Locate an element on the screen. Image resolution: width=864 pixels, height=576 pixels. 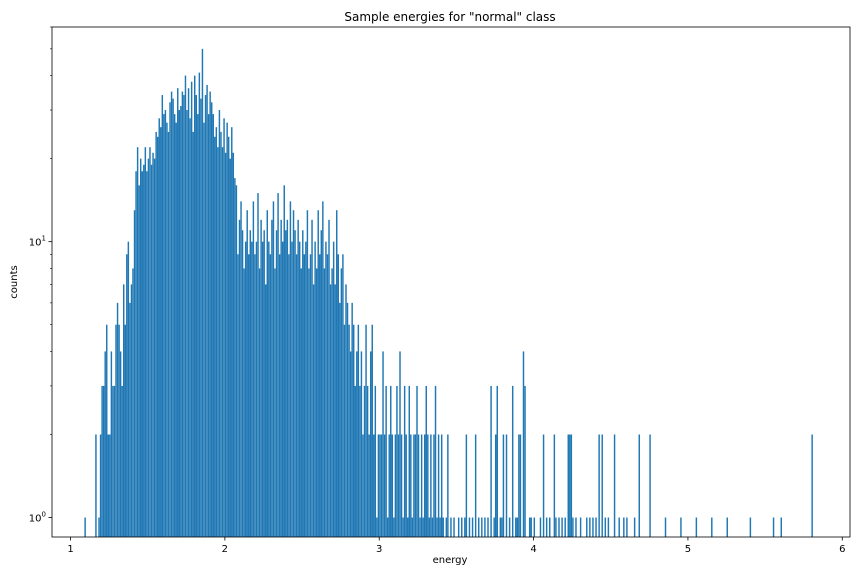
x-tick-label: 3 is located at coordinates (379, 549).